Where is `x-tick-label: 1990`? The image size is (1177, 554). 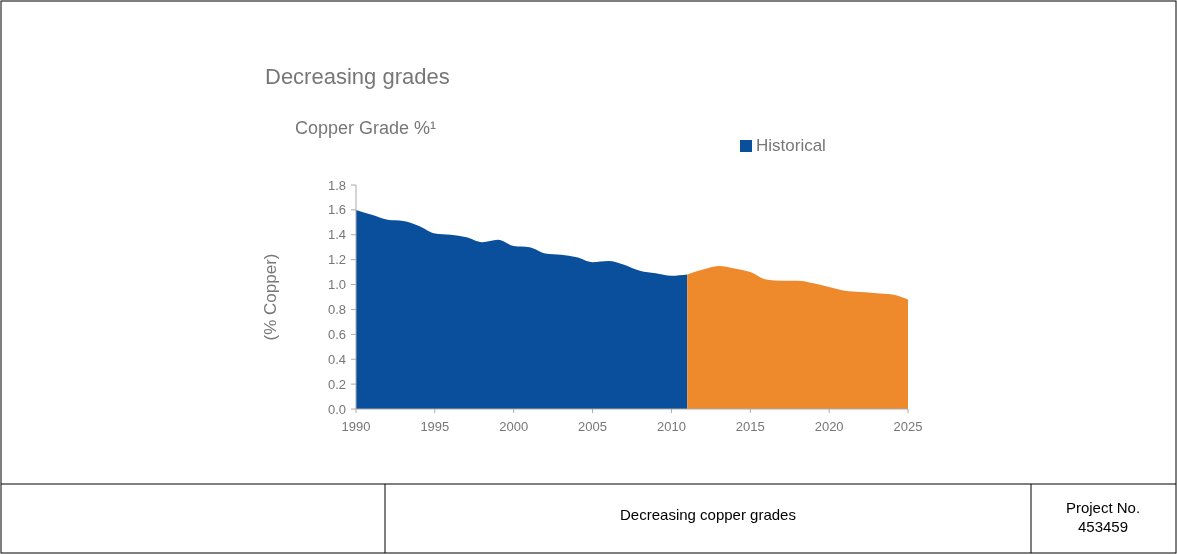
x-tick-label: 1990 is located at coordinates (356, 426).